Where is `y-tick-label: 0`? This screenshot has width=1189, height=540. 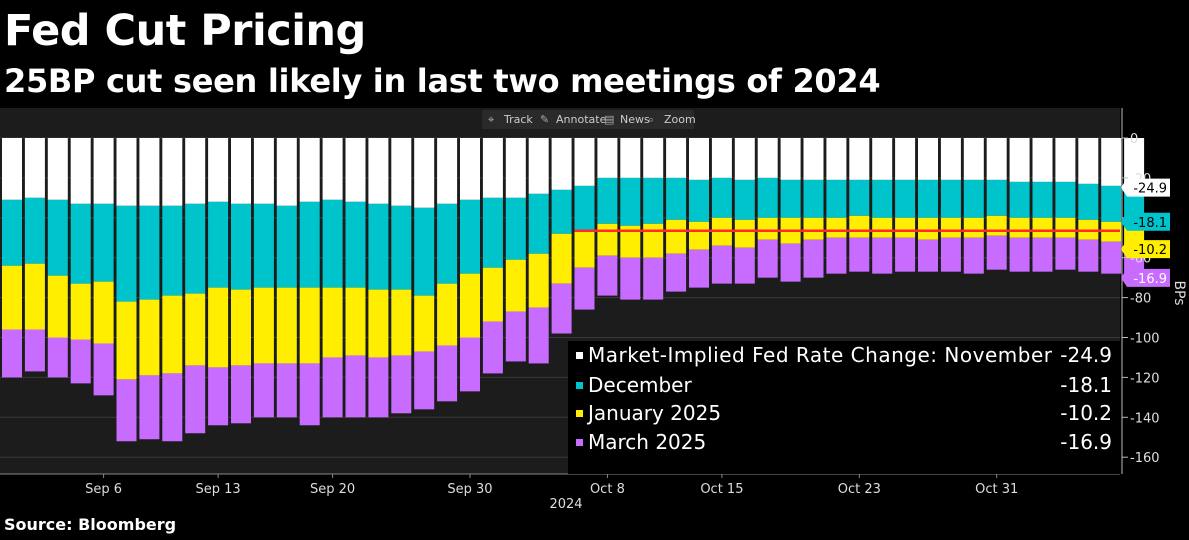 y-tick-label: 0 is located at coordinates (1134, 139).